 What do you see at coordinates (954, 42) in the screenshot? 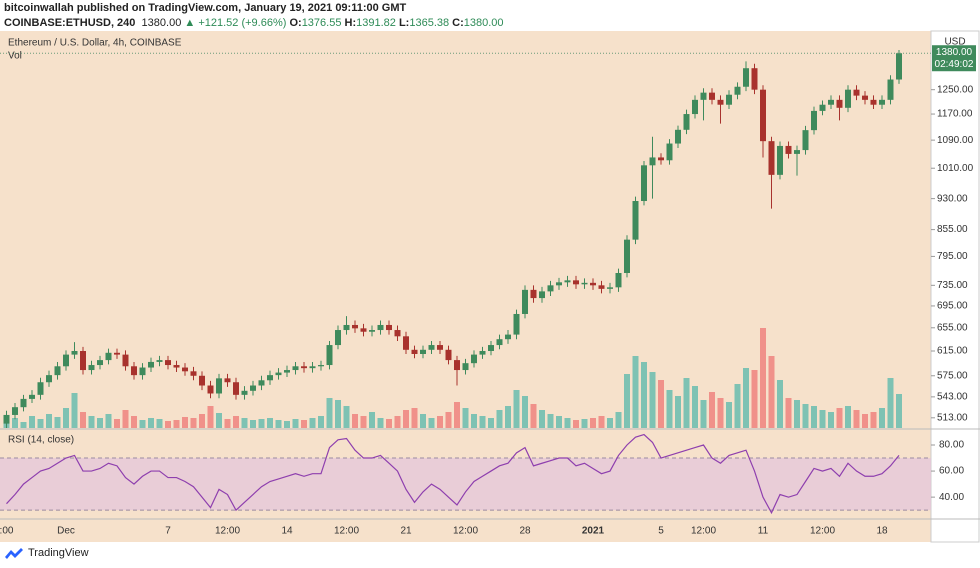
I see `currency: USD` at bounding box center [954, 42].